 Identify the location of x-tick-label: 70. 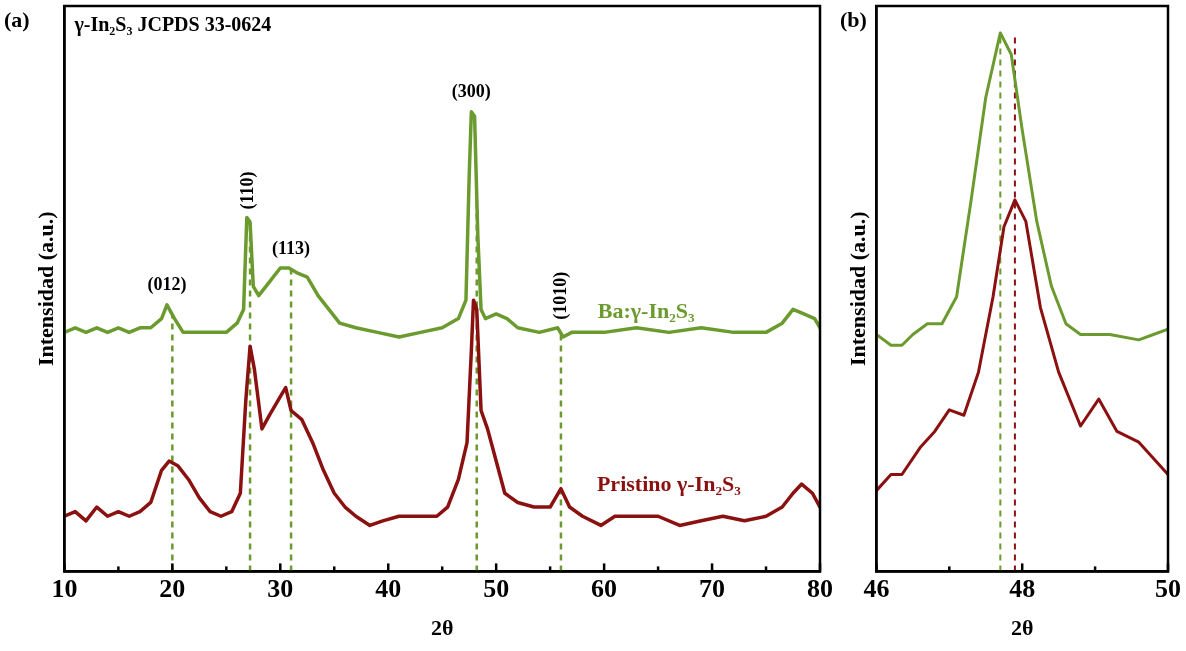
(712, 588).